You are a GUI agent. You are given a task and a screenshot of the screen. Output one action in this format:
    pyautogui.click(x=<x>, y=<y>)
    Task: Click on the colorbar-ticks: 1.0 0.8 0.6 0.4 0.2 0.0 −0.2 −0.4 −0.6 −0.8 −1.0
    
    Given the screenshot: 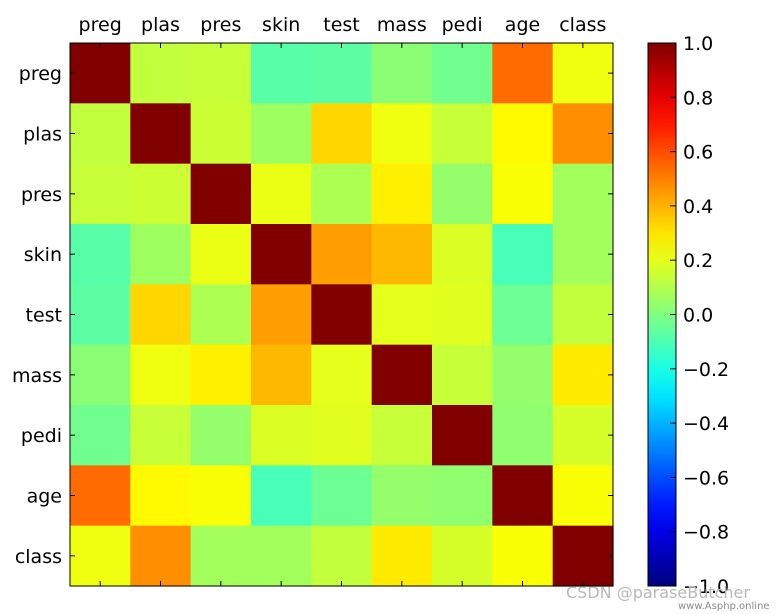 What is the action you would take?
    pyautogui.click(x=699, y=315)
    